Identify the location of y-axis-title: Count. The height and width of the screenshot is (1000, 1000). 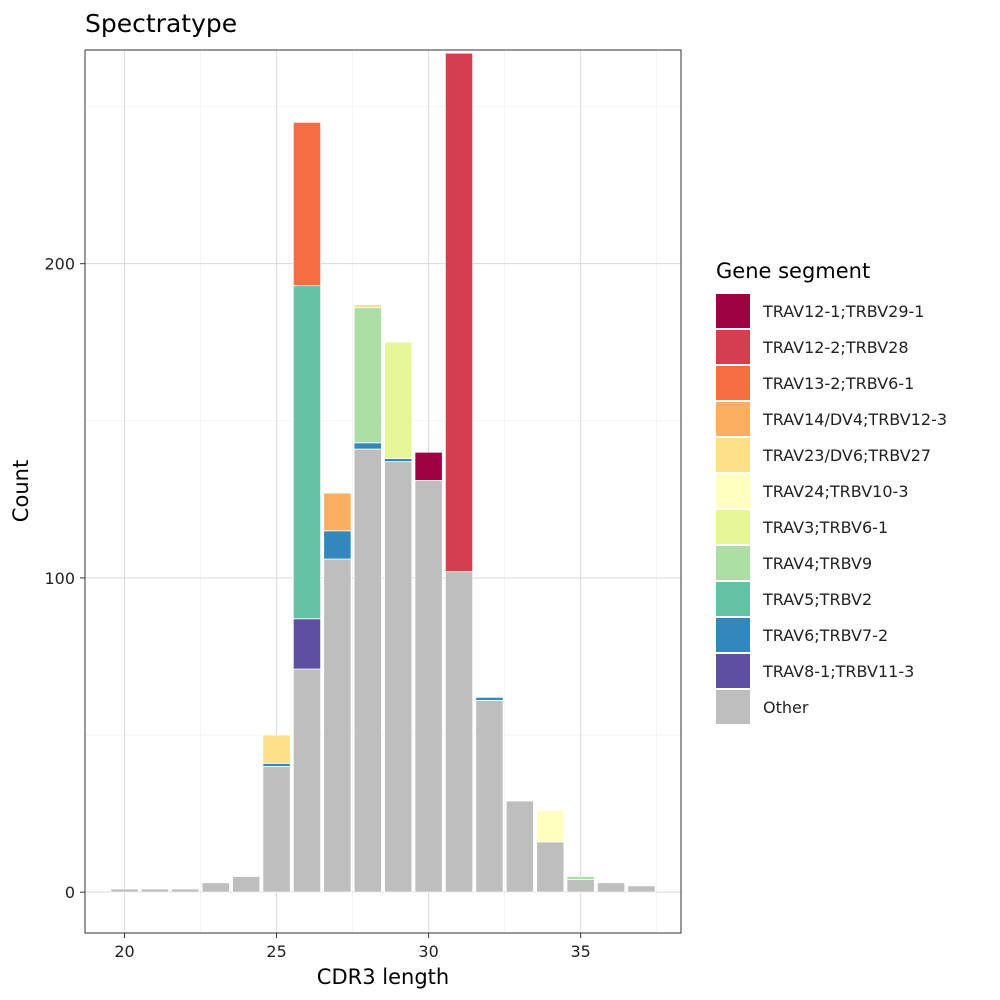
(21, 491).